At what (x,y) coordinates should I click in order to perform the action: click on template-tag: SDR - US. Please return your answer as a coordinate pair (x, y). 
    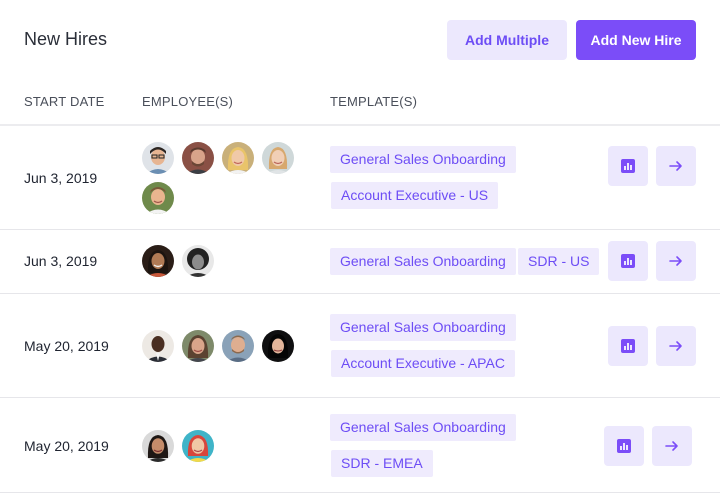
    Looking at the image, I should click on (559, 261).